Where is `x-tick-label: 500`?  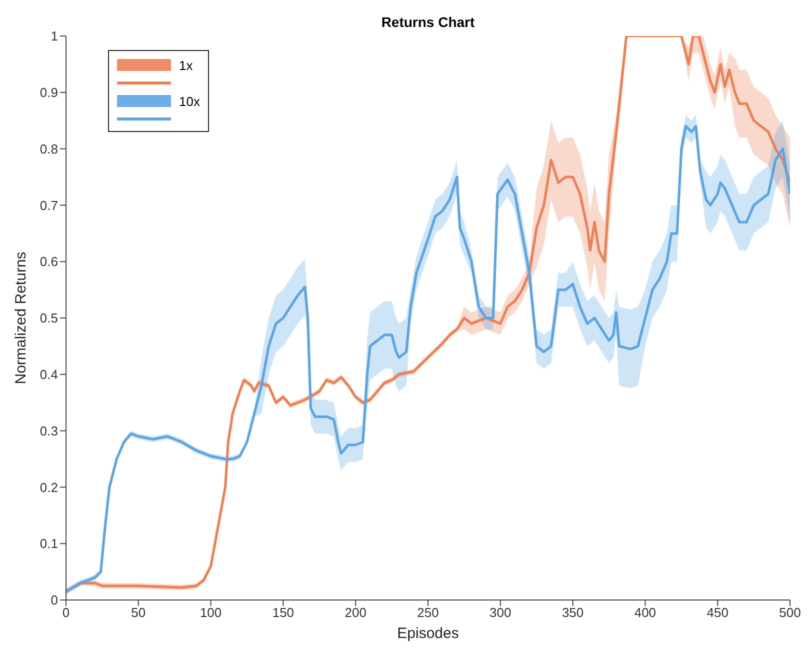 x-tick-label: 500 is located at coordinates (790, 612).